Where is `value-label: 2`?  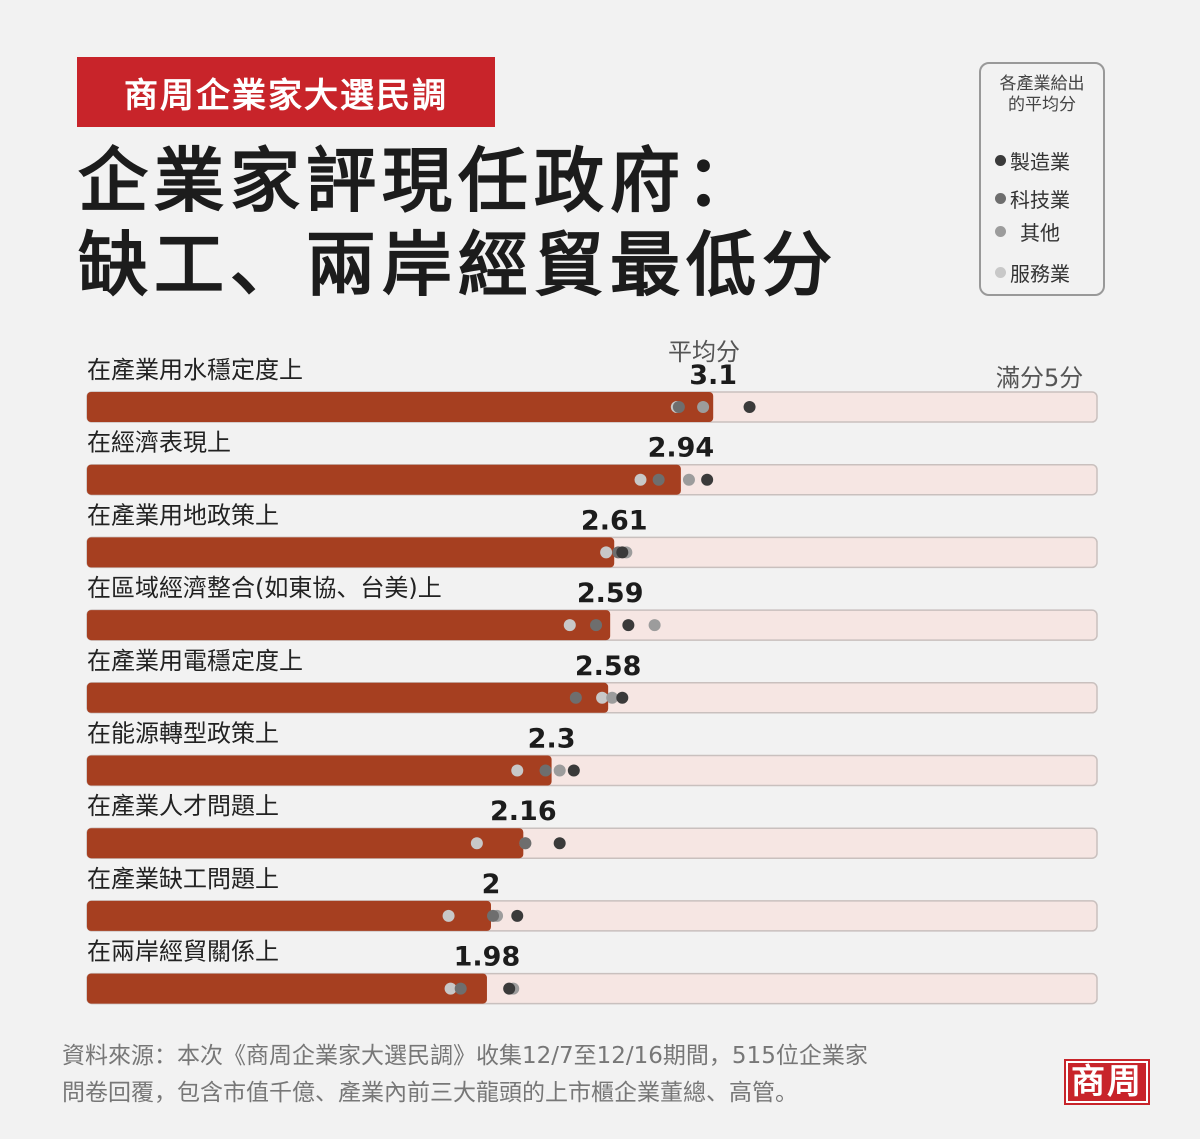
value-label: 2 is located at coordinates (491, 884).